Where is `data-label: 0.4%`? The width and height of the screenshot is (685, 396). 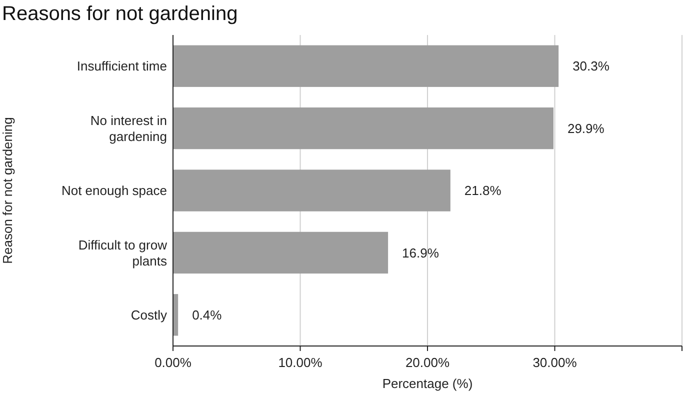 data-label: 0.4% is located at coordinates (207, 314).